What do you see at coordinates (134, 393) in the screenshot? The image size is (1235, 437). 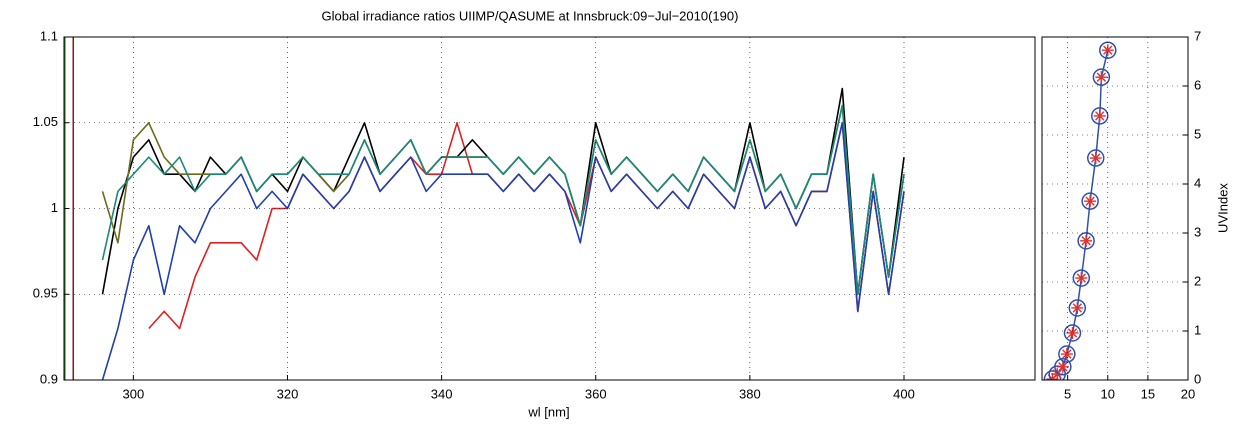 I see `x-tick-label: 300` at bounding box center [134, 393].